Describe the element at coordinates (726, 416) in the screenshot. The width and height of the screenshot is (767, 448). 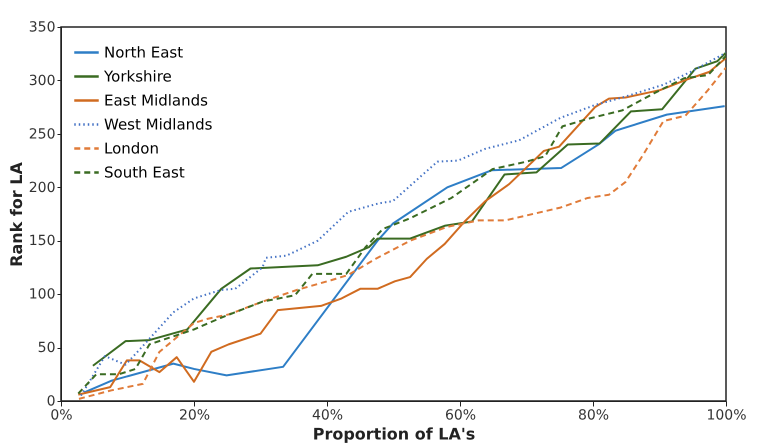
I see `x-tick-label: 100%` at that location.